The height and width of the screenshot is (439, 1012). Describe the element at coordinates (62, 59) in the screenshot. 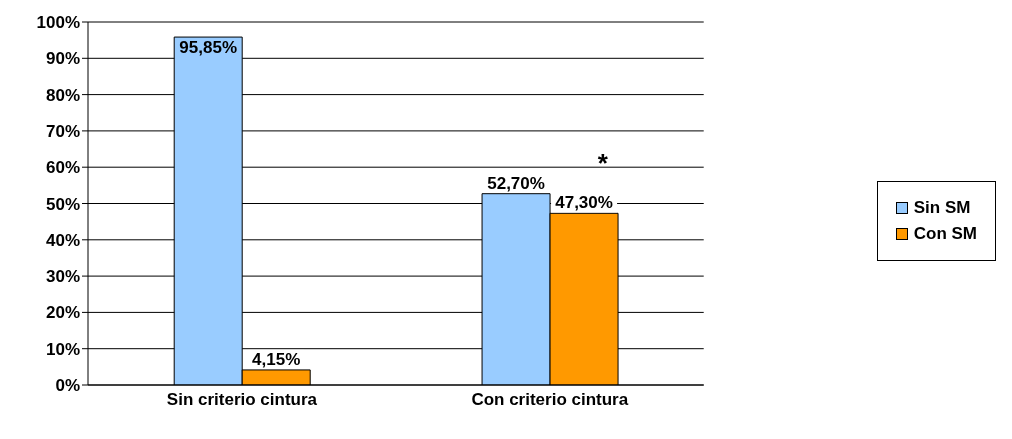

I see `y-tick-label: 90%` at that location.